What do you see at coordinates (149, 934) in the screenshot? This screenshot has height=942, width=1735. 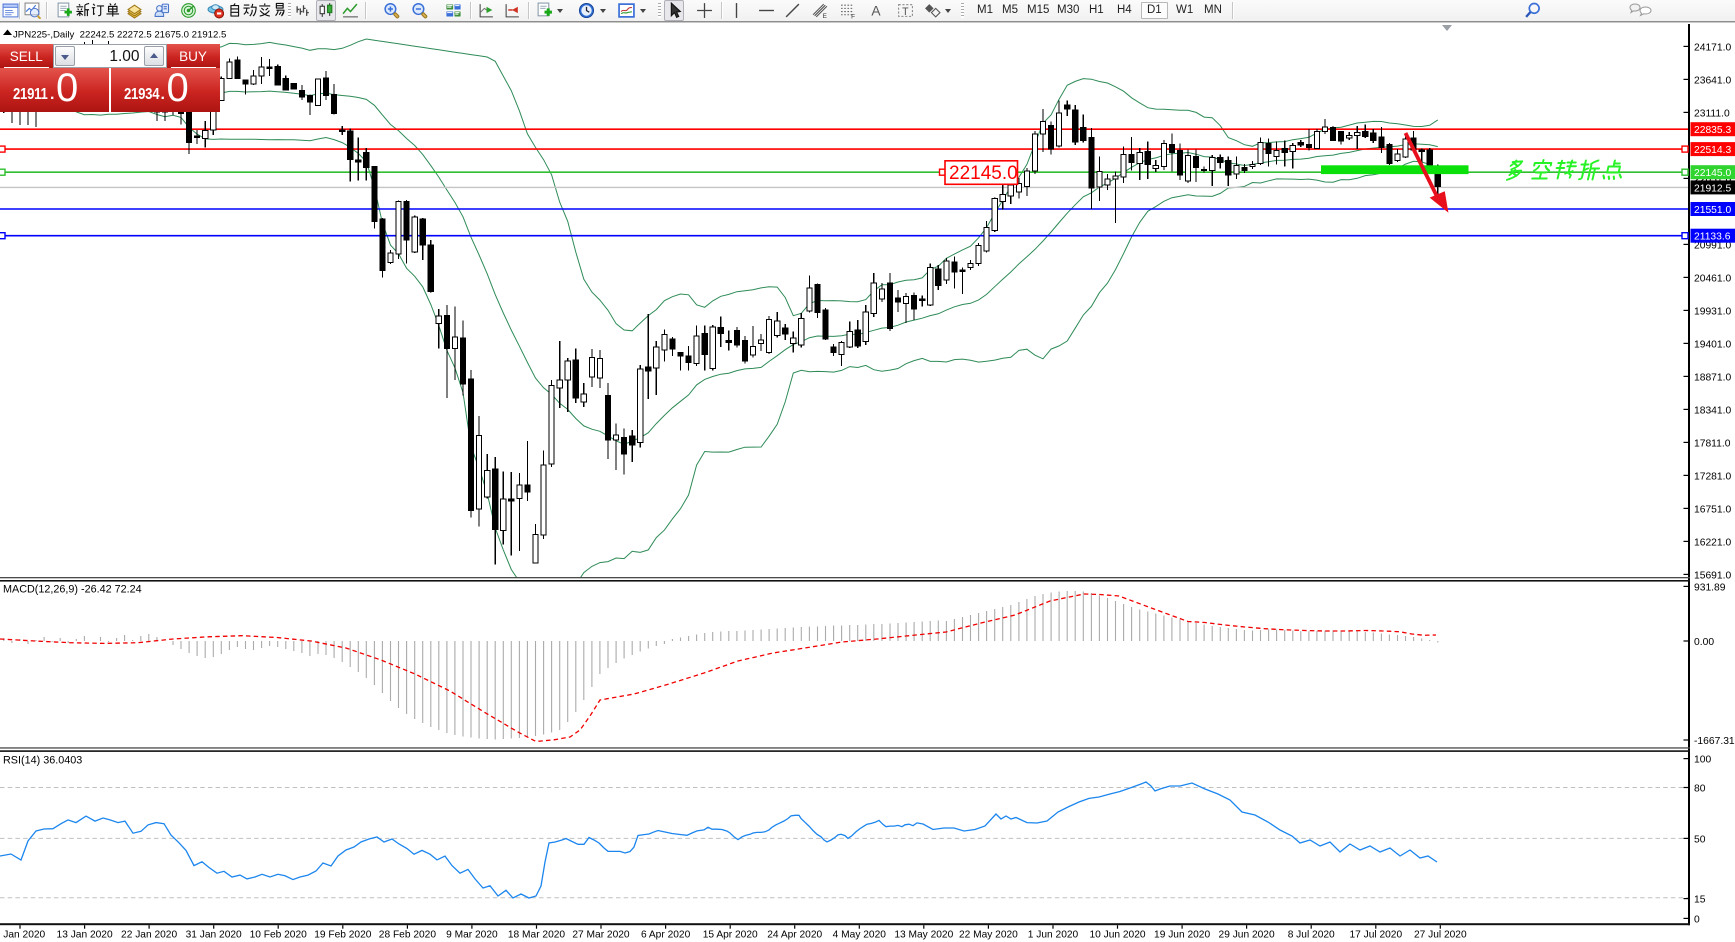 I see `svg-text: 22 Jan 2020` at bounding box center [149, 934].